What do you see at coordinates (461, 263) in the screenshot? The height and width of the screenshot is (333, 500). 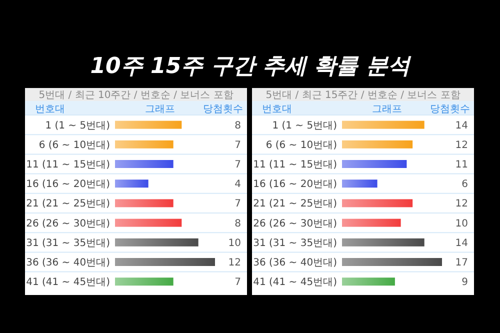 I see `data-label: 17` at bounding box center [461, 263].